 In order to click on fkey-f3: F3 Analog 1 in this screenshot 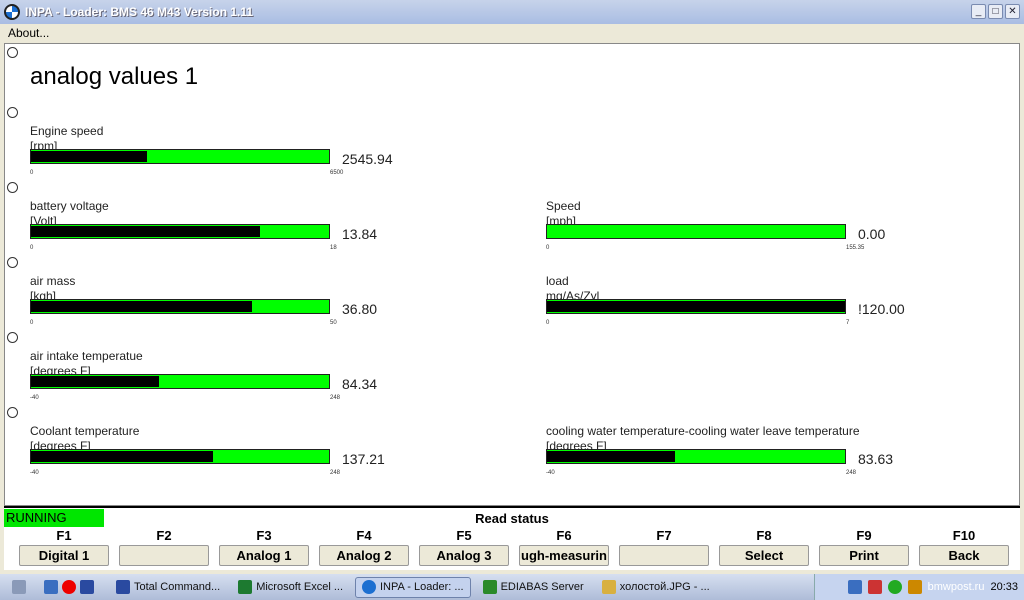, I will do `click(264, 549)`.